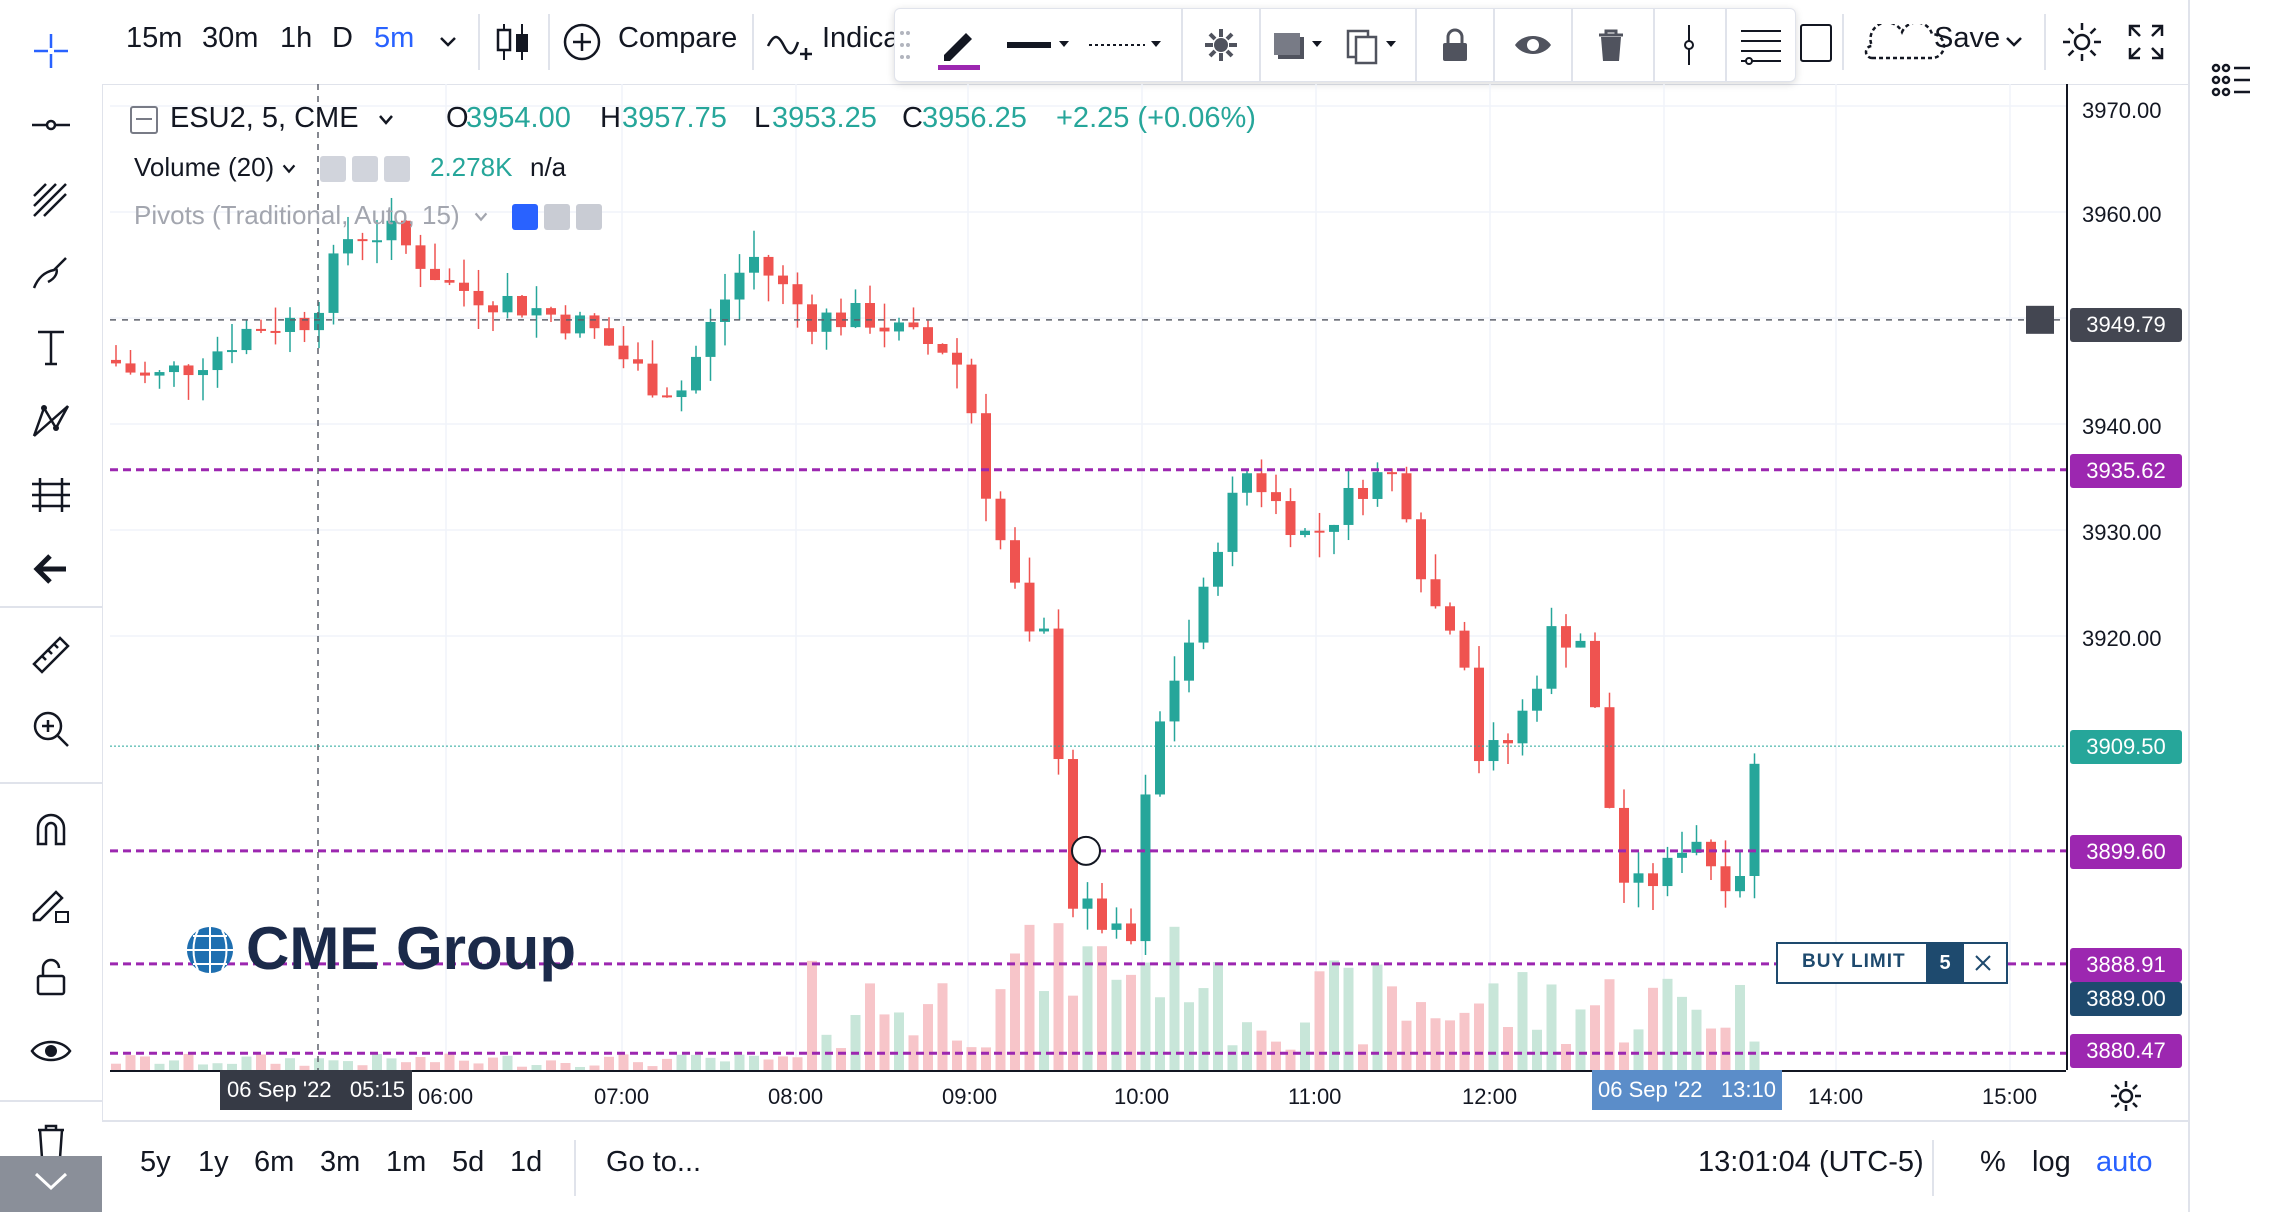 Image resolution: width=2274 pixels, height=1214 pixels. Describe the element at coordinates (1903, 44) in the screenshot. I see `cloud-icon` at that location.